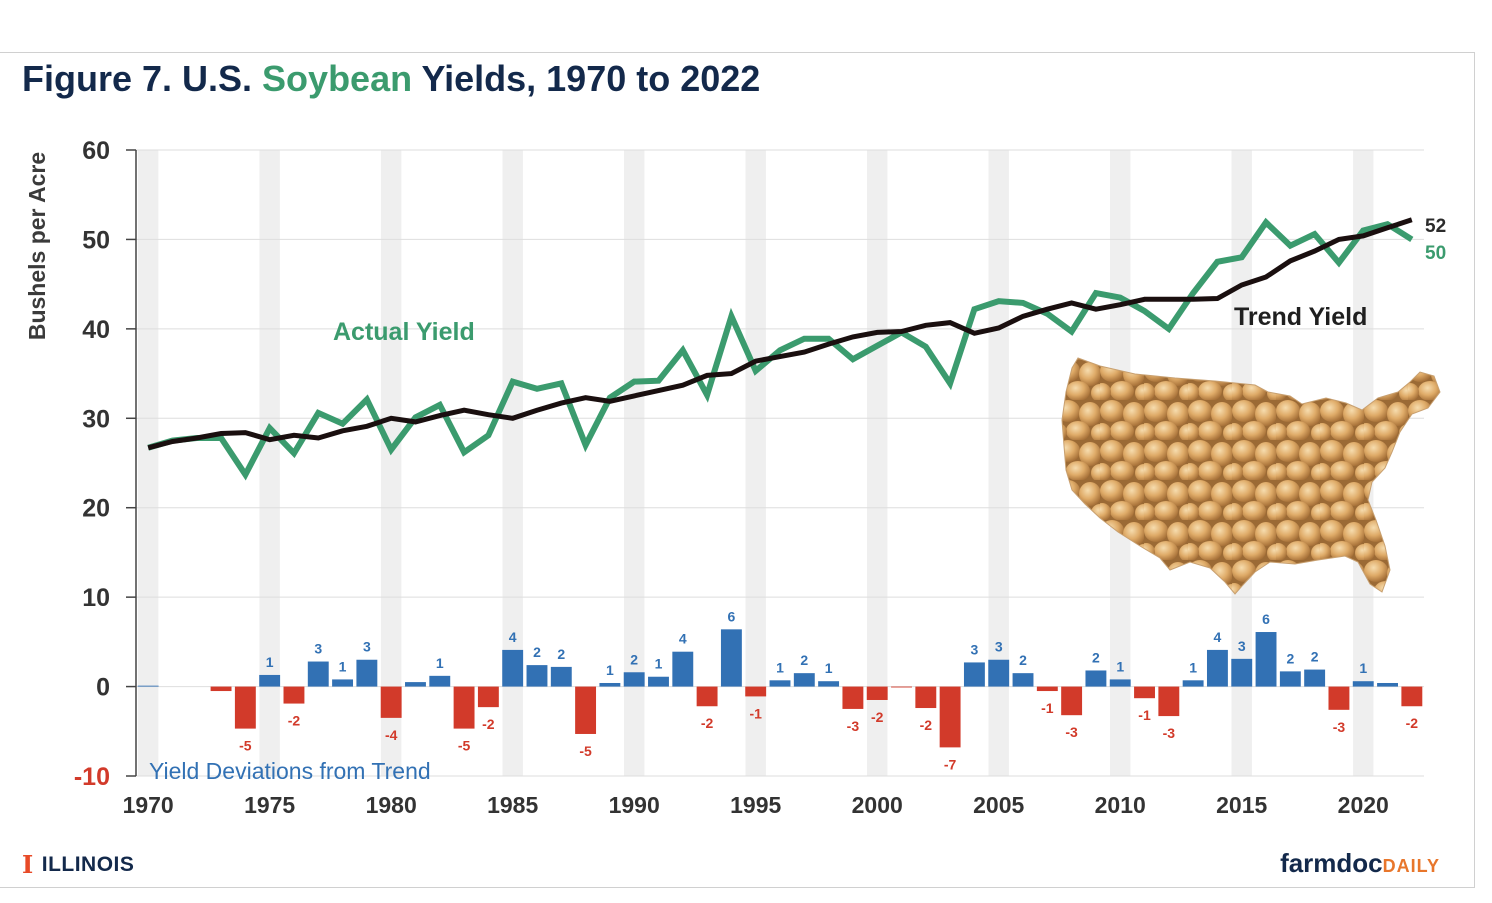  Describe the element at coordinates (1300, 317) in the screenshot. I see `trend-yield-label: Trend Yield` at that location.